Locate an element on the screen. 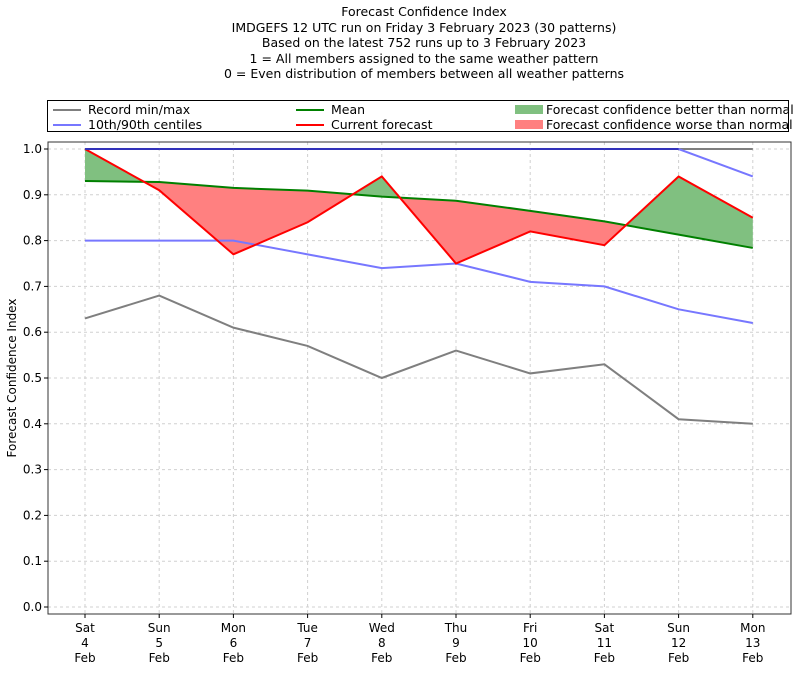  y-tick-label: 0.2 is located at coordinates (32, 515).